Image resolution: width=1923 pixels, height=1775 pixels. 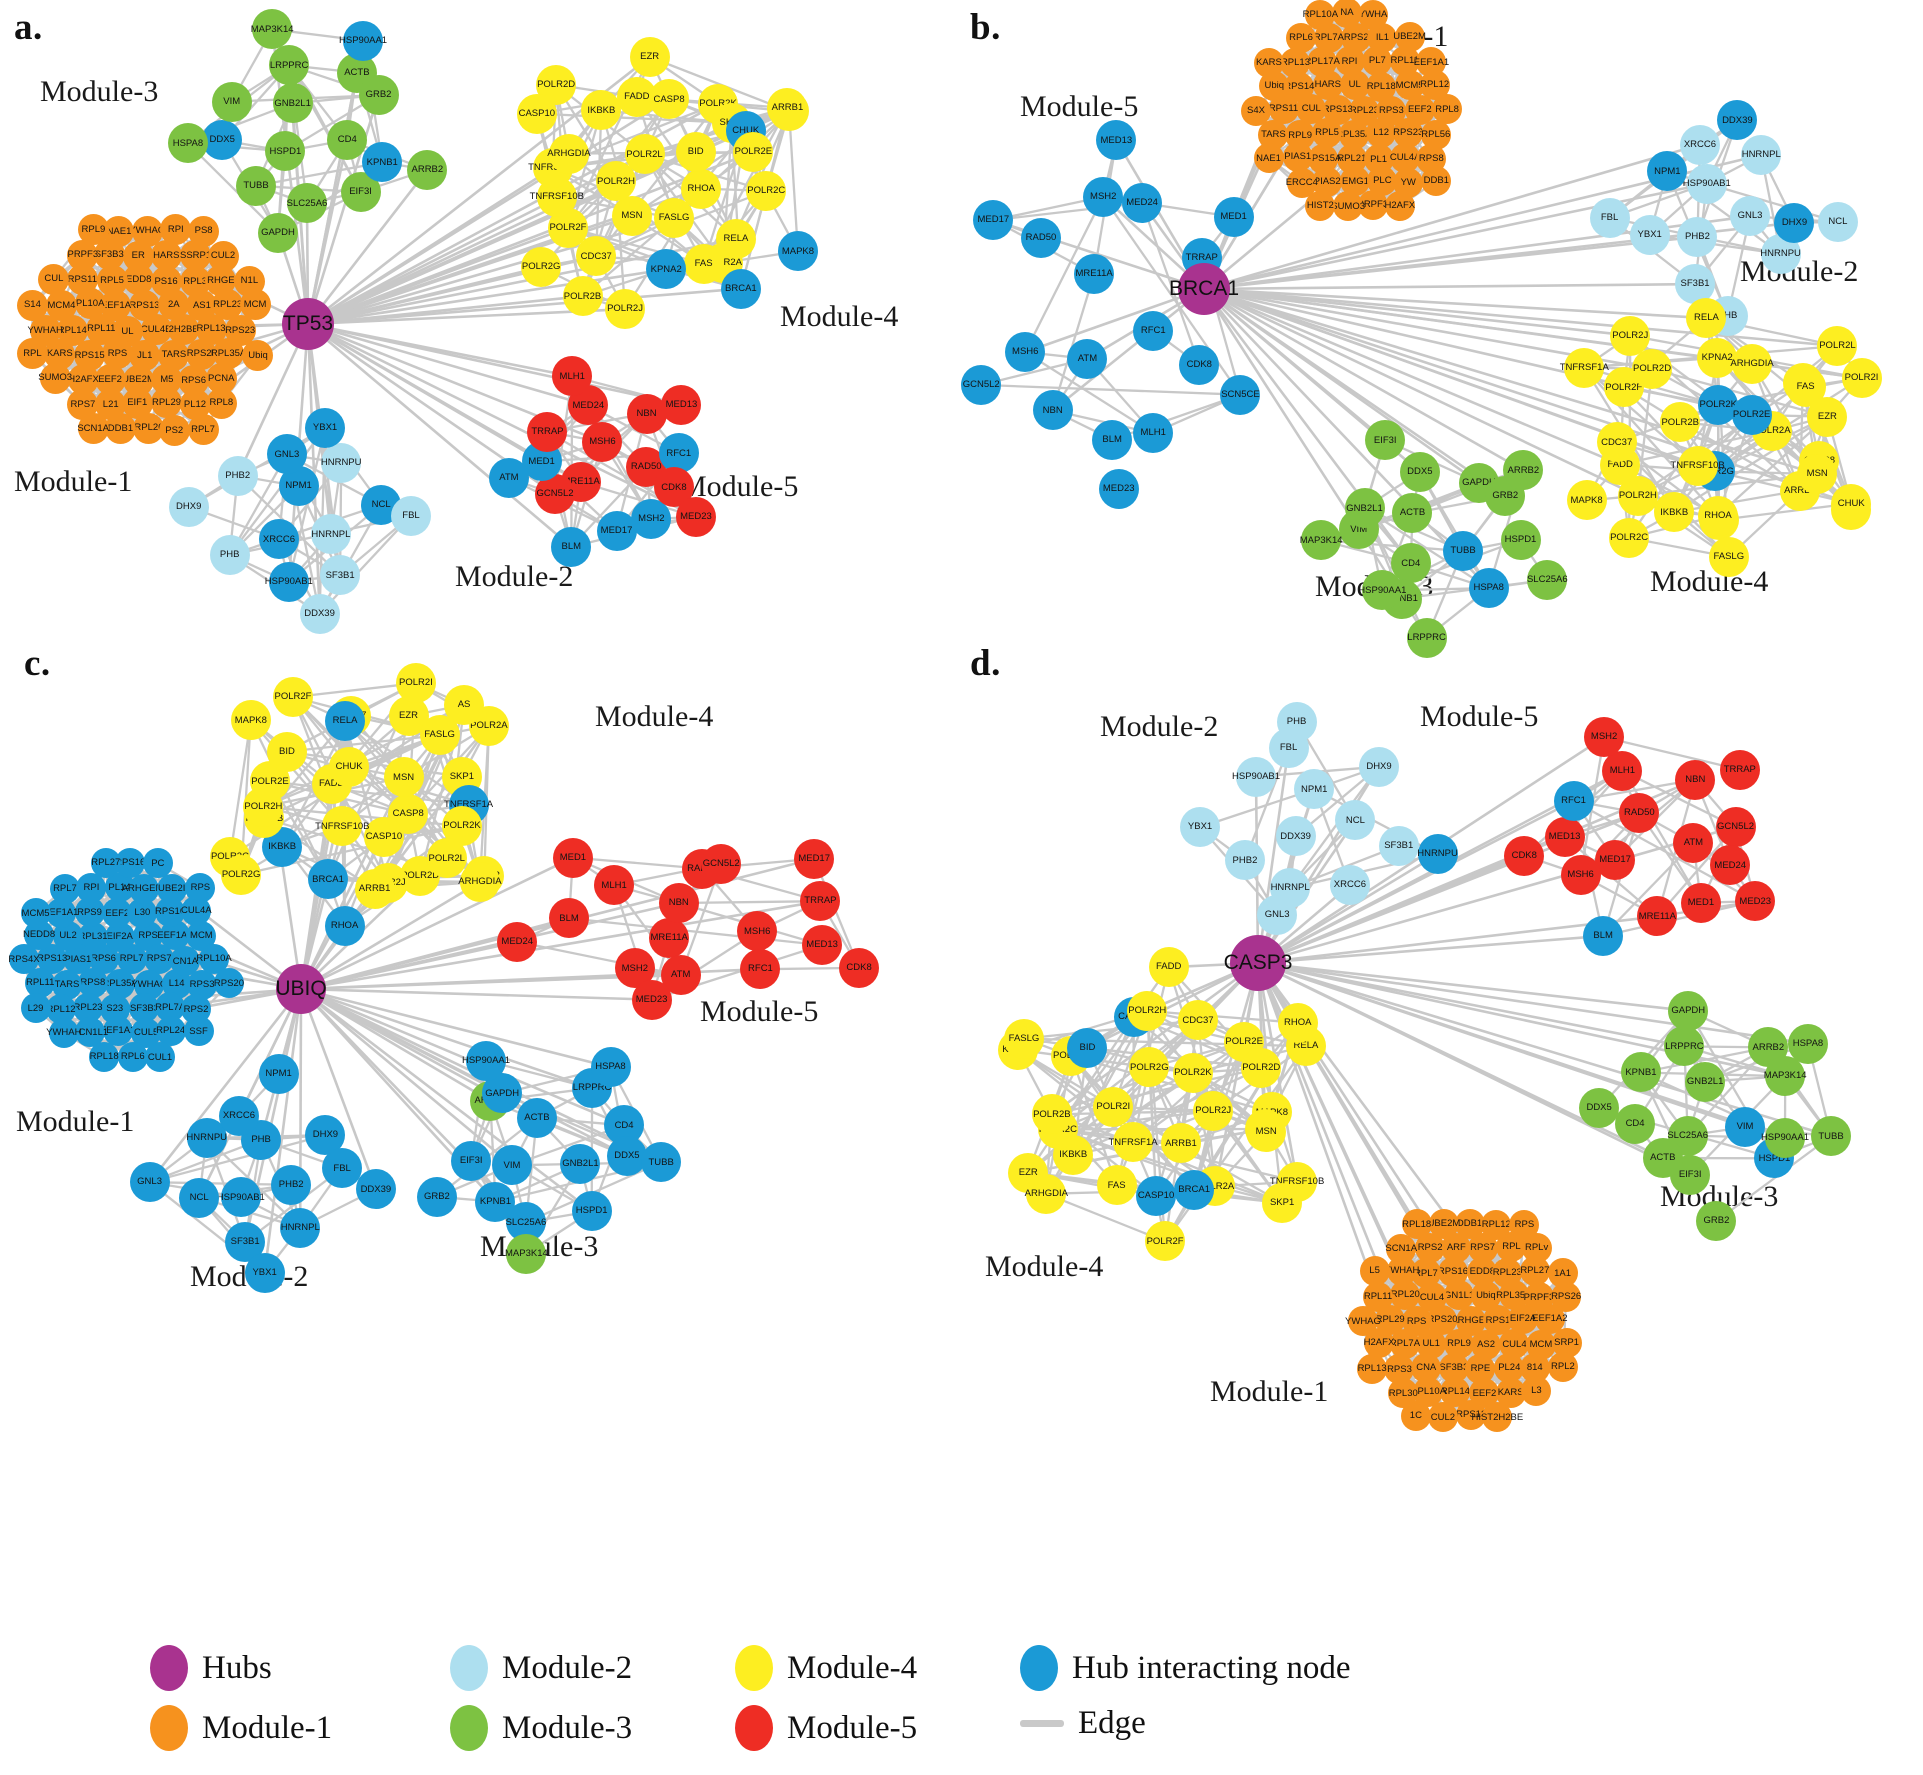 What do you see at coordinates (1652, 369) in the screenshot?
I see `node-polr2d: POLR2D` at bounding box center [1652, 369].